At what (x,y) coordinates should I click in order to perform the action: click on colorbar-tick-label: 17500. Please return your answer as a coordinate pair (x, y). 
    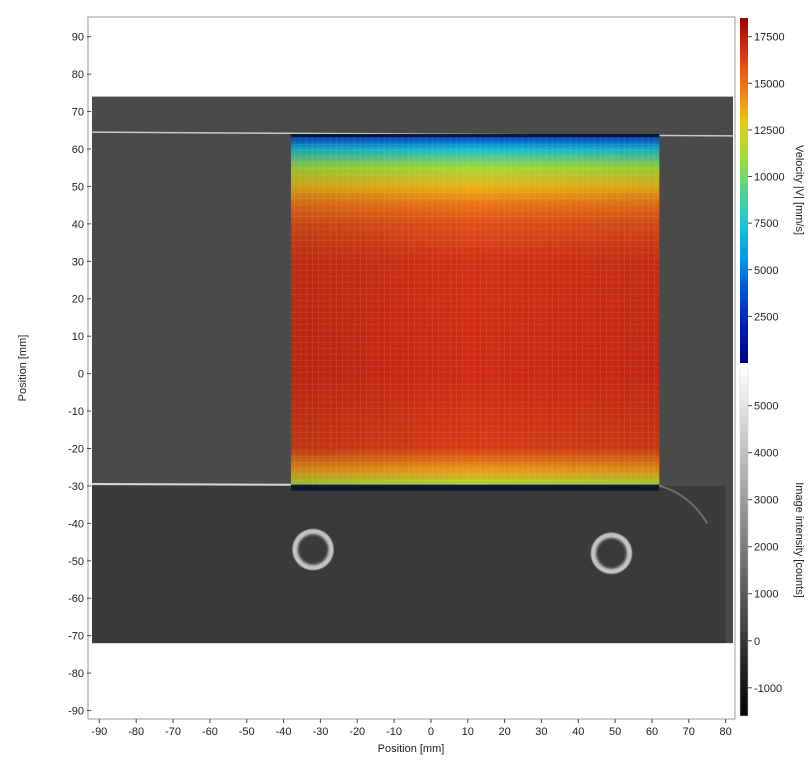
    Looking at the image, I should click on (769, 38).